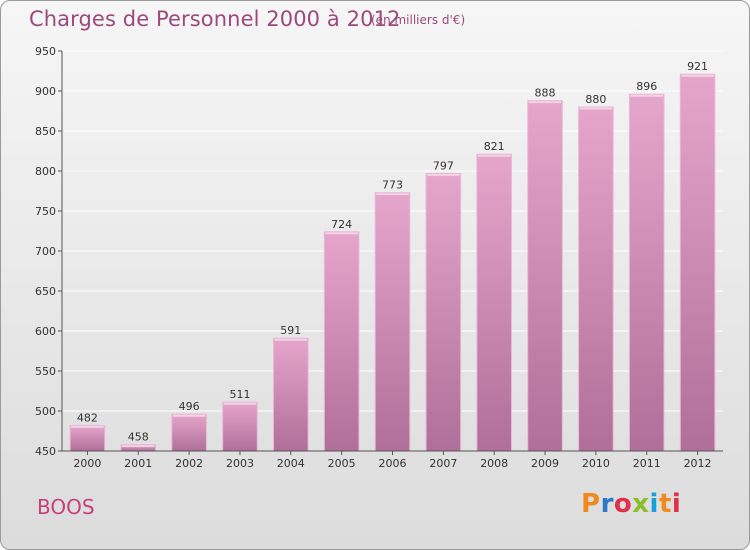 The height and width of the screenshot is (550, 750). I want to click on x-tick-label: 2005, so click(342, 463).